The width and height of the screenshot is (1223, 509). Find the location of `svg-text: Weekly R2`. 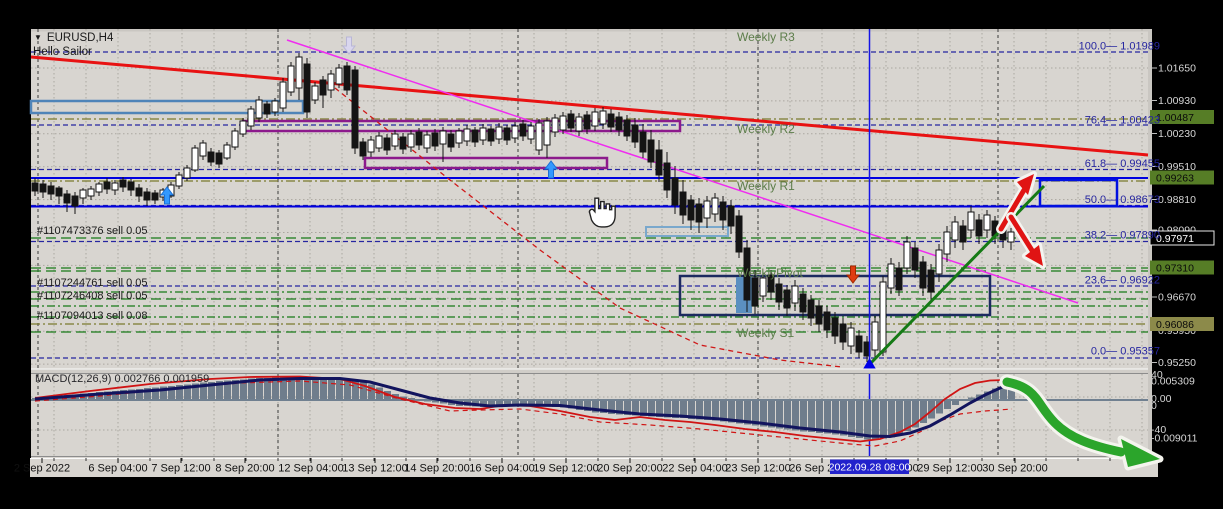

svg-text: Weekly R2 is located at coordinates (766, 129).